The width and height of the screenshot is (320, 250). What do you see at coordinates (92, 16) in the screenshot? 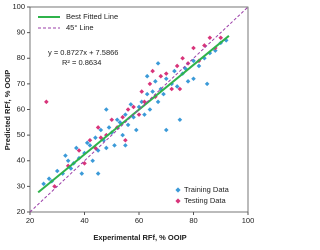
I see `legend-label: Best Fitted Line` at bounding box center [92, 16].